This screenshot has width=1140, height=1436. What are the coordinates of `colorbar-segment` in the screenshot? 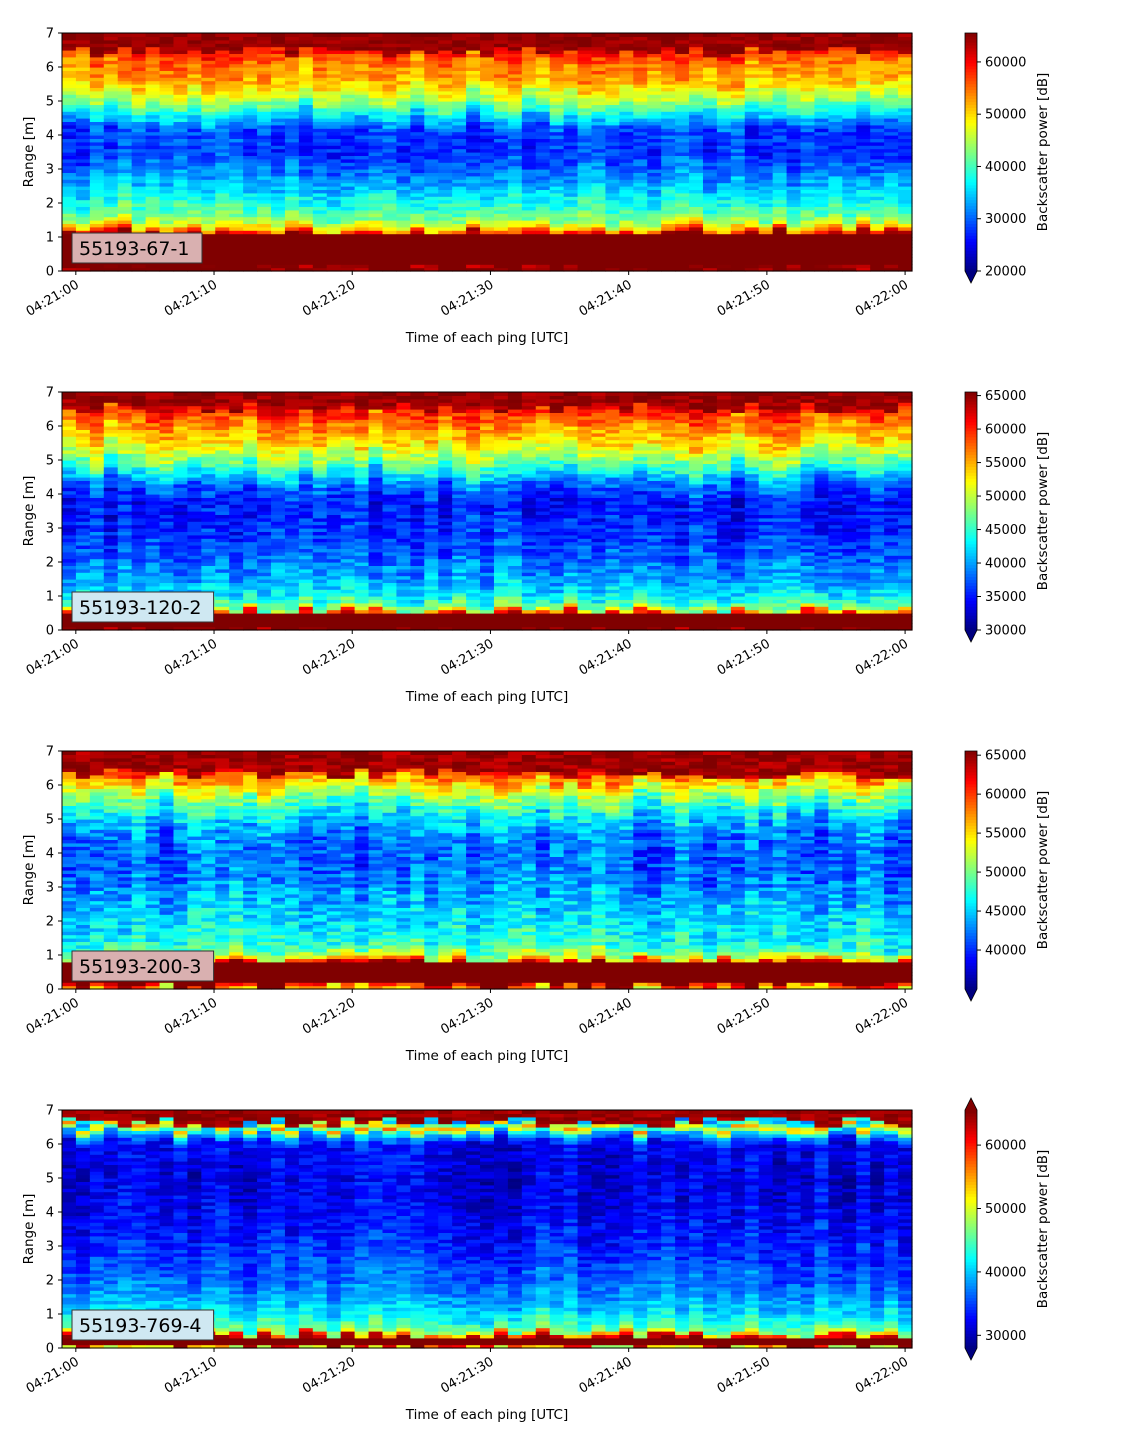 It's located at (971, 127).